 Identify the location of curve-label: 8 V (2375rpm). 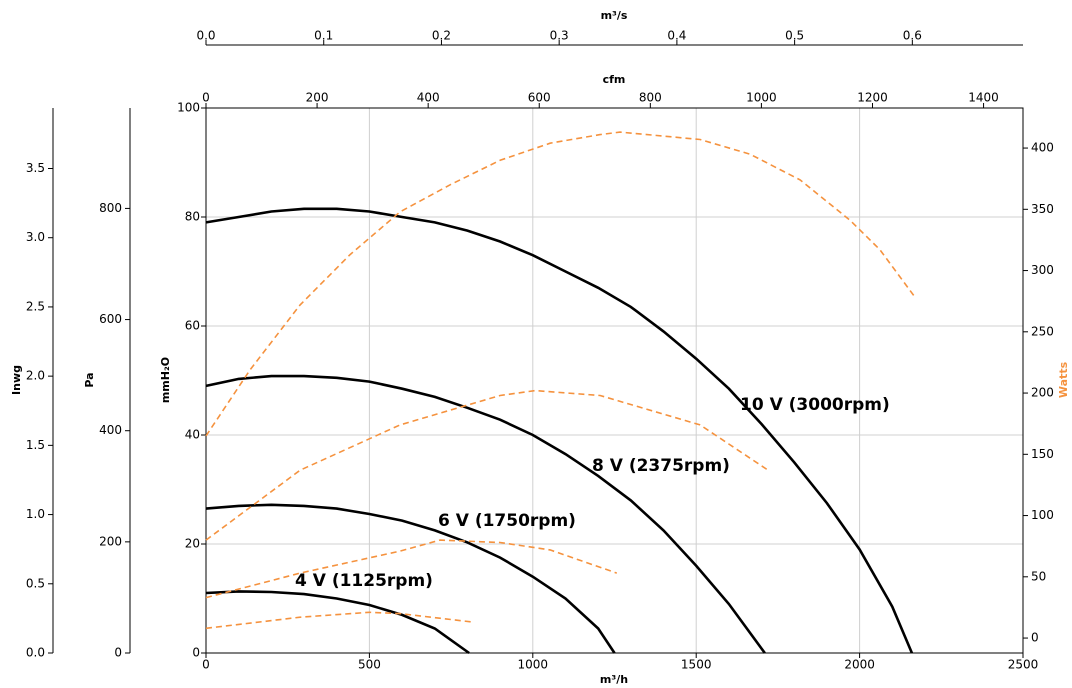
(661, 466).